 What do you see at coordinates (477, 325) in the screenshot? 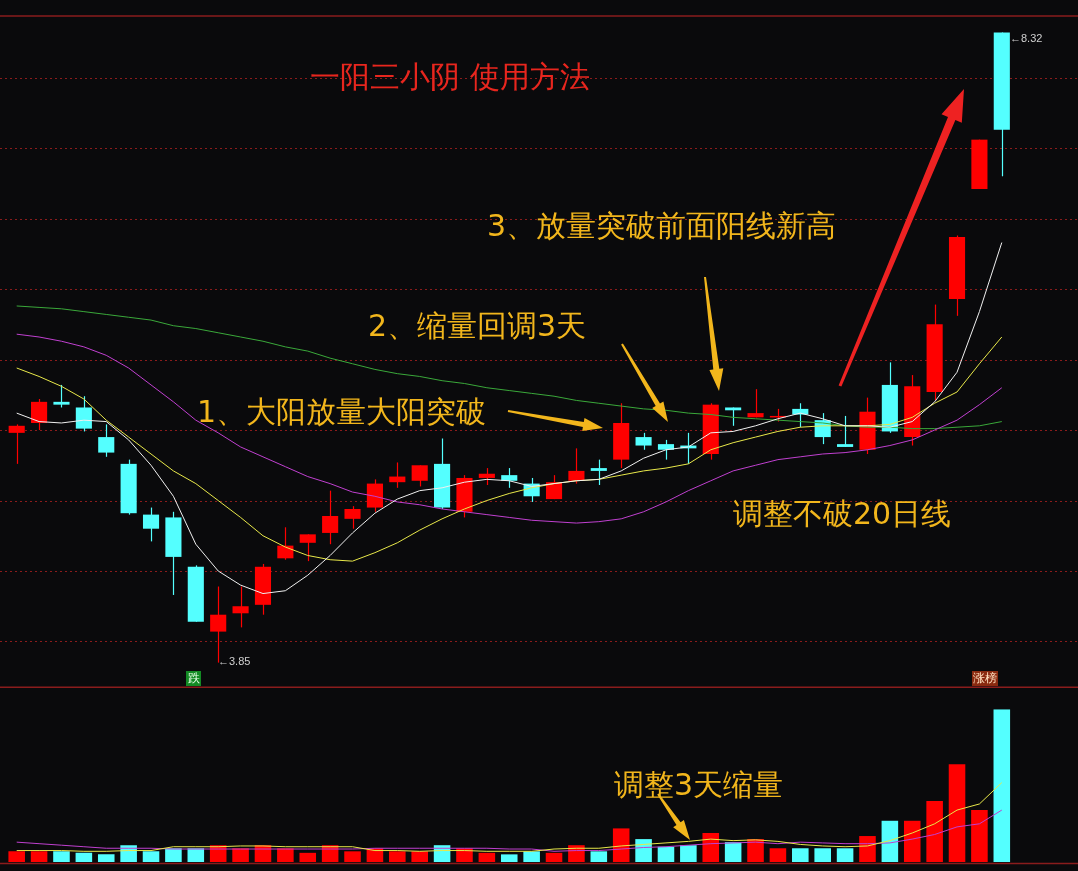
I see `annotation: 2、缩量回调3天` at bounding box center [477, 325].